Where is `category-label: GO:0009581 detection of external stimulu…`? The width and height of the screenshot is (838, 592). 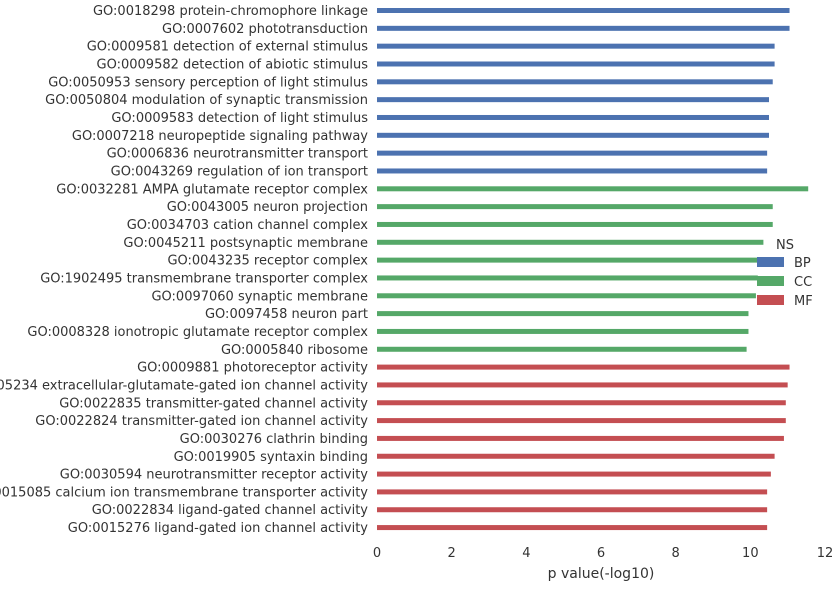 category-label: GO:0009581 detection of external stimulu… is located at coordinates (228, 47).